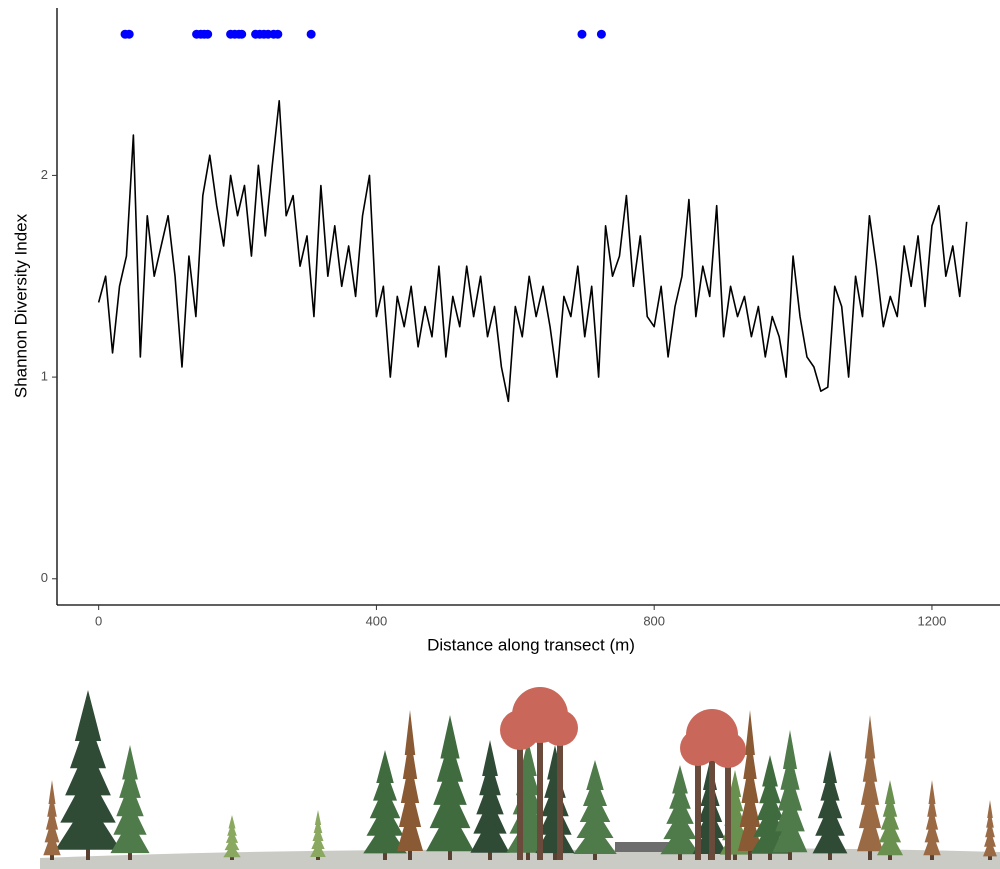 Image resolution: width=1000 pixels, height=869 pixels. Describe the element at coordinates (377, 620) in the screenshot. I see `x-tick-label: 400` at that location.